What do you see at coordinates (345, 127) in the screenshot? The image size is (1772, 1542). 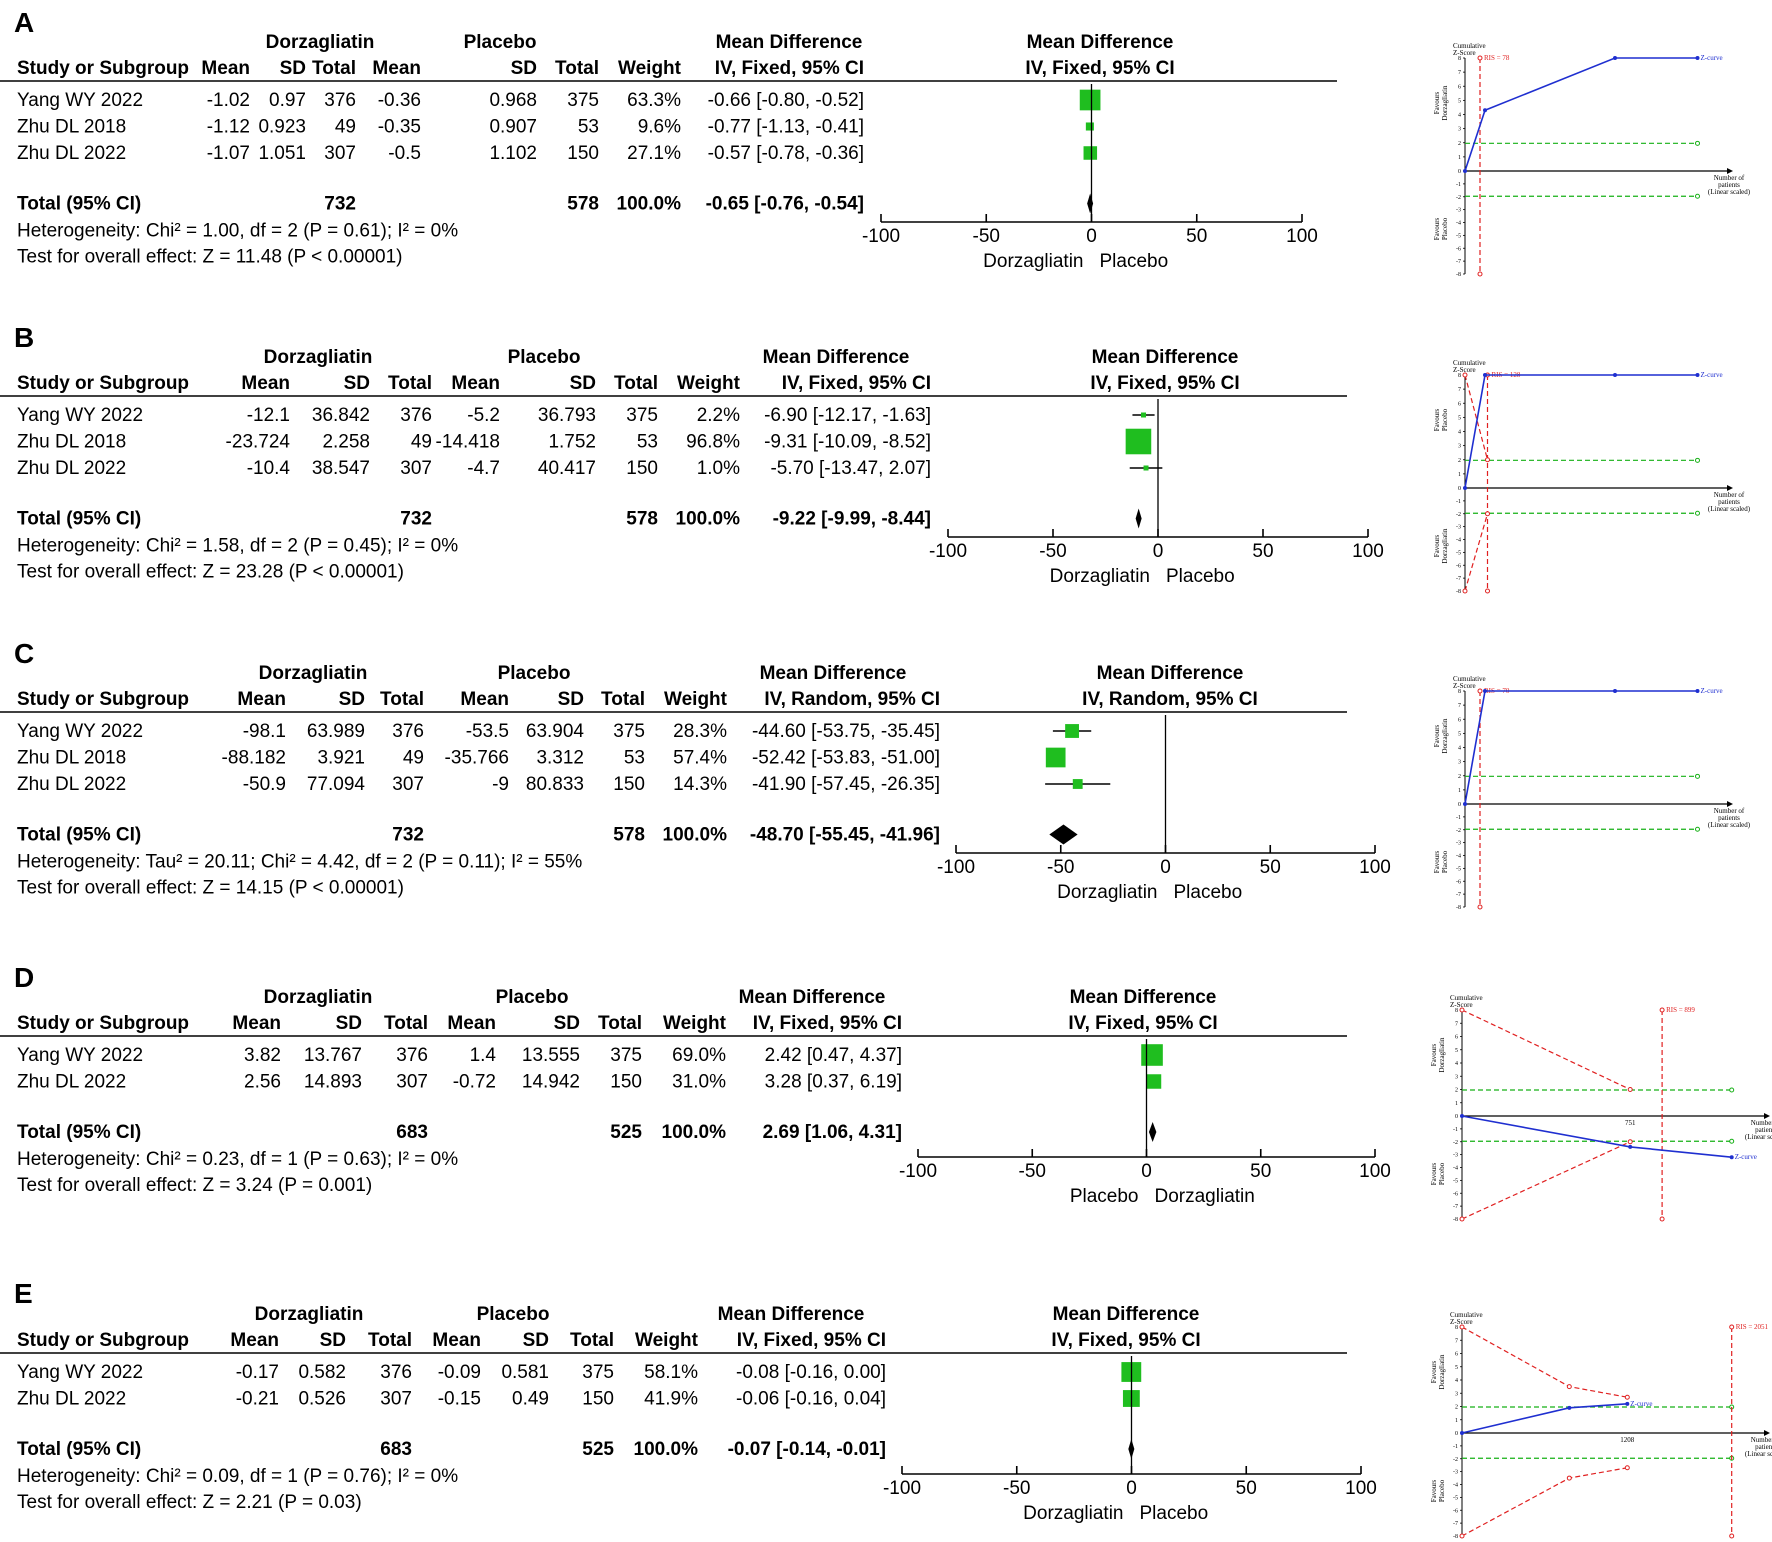 I see `study-n1: 49` at bounding box center [345, 127].